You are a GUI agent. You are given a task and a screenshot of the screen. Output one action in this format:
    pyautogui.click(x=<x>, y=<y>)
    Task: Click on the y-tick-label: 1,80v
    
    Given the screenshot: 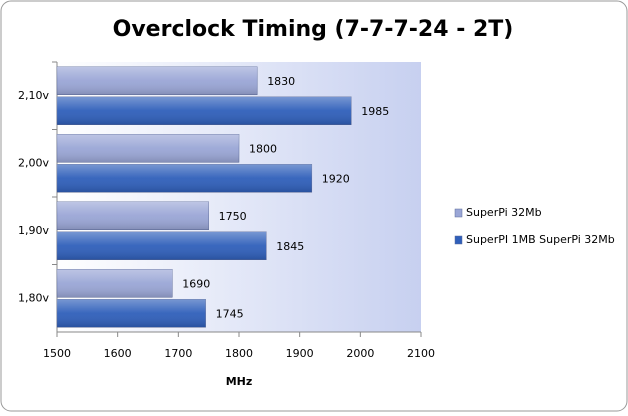 What is the action you would take?
    pyautogui.click(x=33, y=297)
    